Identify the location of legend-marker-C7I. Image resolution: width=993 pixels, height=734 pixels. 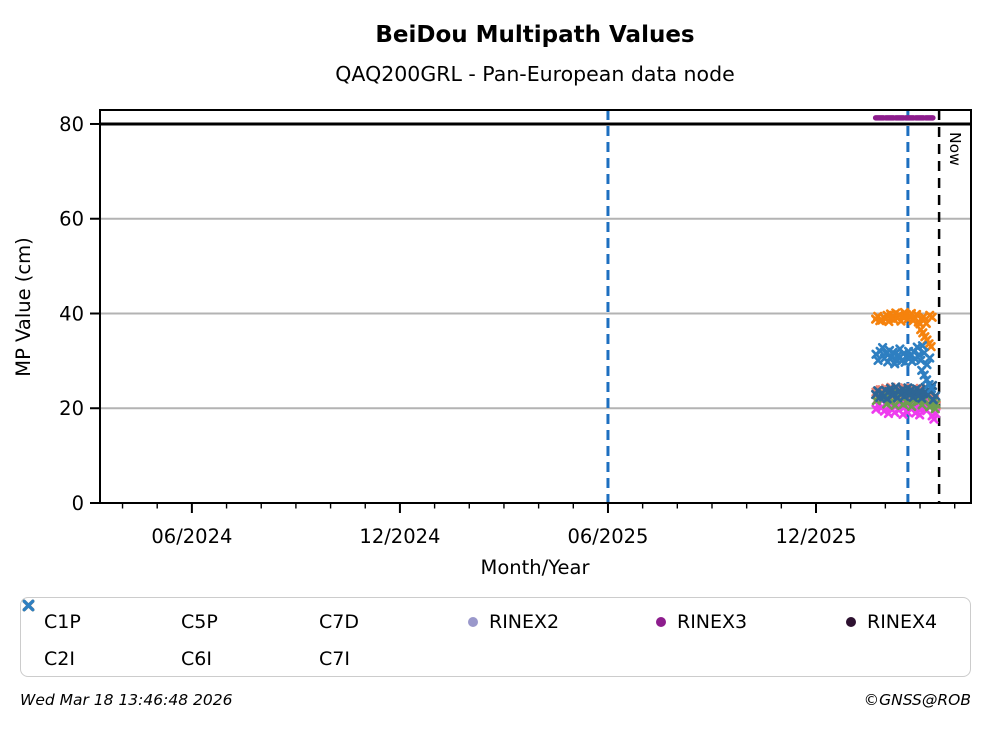
(28, 605).